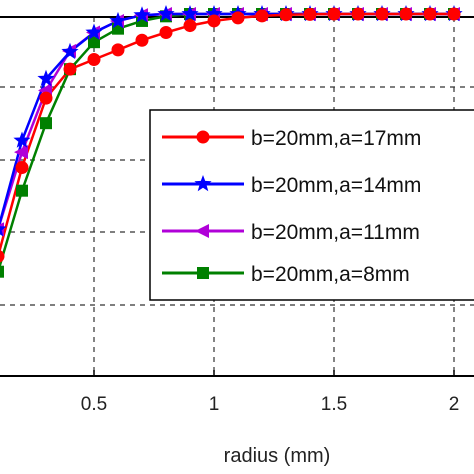 The height and width of the screenshot is (474, 474). What do you see at coordinates (336, 185) in the screenshot?
I see `legend-entry-label: b=20mm,a=14mm` at bounding box center [336, 185].